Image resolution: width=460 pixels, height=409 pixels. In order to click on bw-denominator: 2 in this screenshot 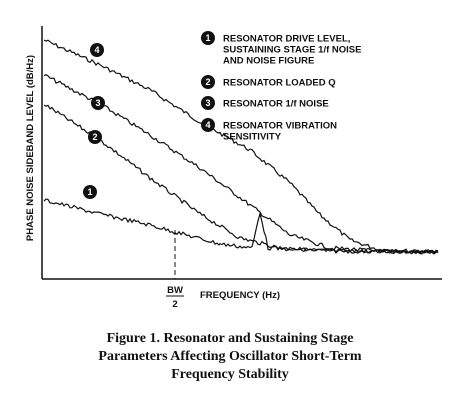, I will do `click(174, 304)`.